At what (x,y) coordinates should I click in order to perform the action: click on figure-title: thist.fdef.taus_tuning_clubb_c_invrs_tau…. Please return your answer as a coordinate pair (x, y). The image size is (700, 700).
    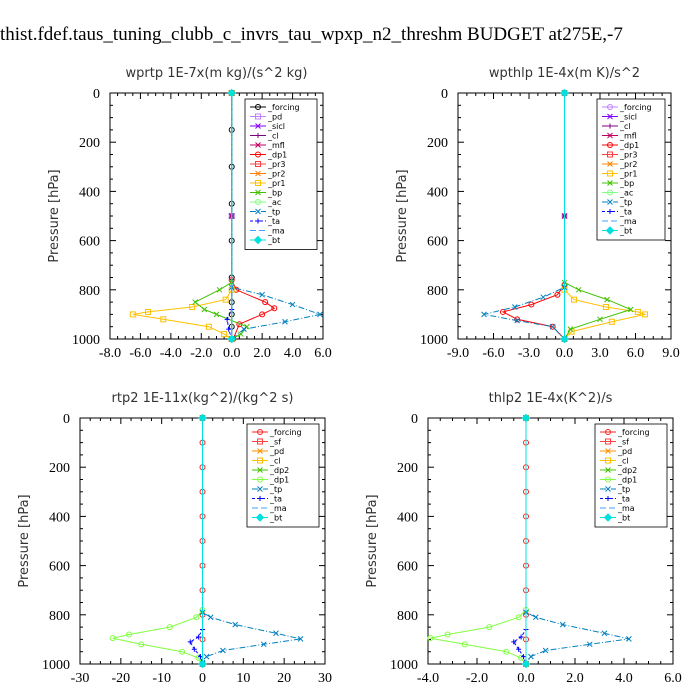
    Looking at the image, I should click on (311, 34).